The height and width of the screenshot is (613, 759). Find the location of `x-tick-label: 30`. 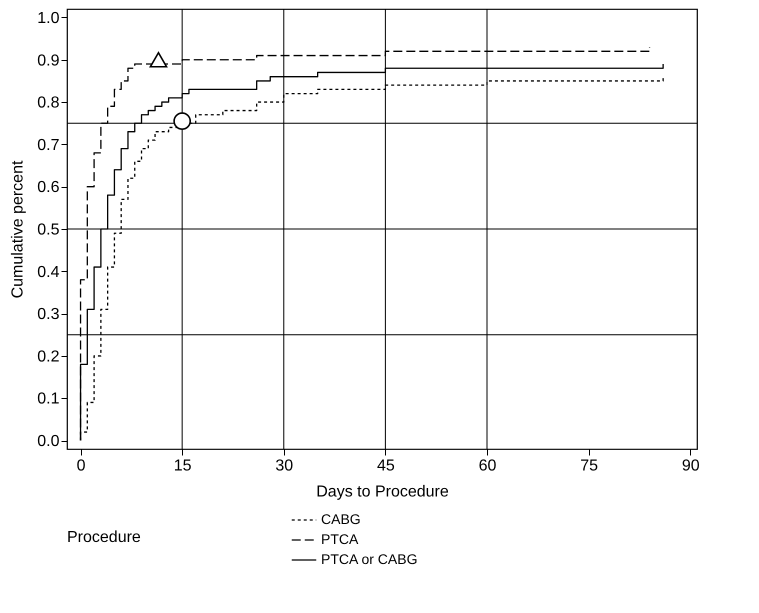

x-tick-label: 30 is located at coordinates (284, 466).